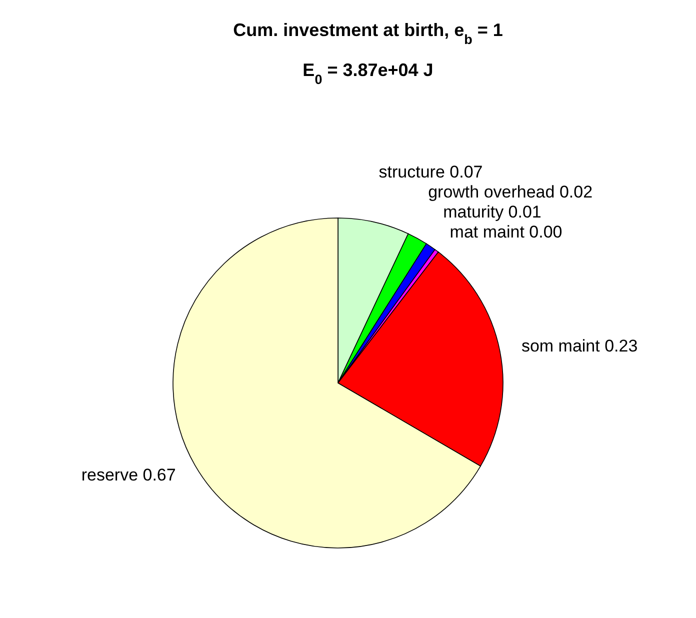 Image resolution: width=696 pixels, height=618 pixels. Describe the element at coordinates (492, 212) in the screenshot. I see `slice-label: maturity 0.01` at that location.